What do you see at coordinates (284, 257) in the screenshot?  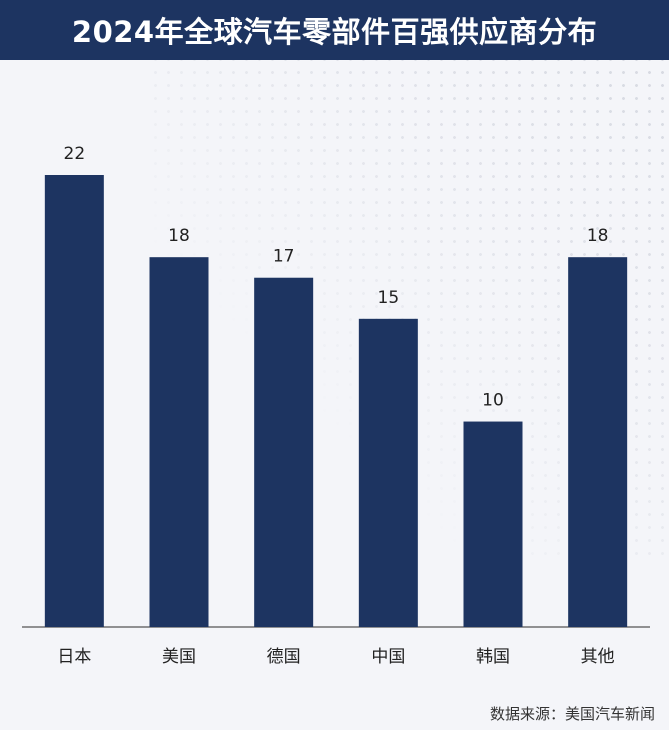 I see `data-label-2: 17` at bounding box center [284, 257].